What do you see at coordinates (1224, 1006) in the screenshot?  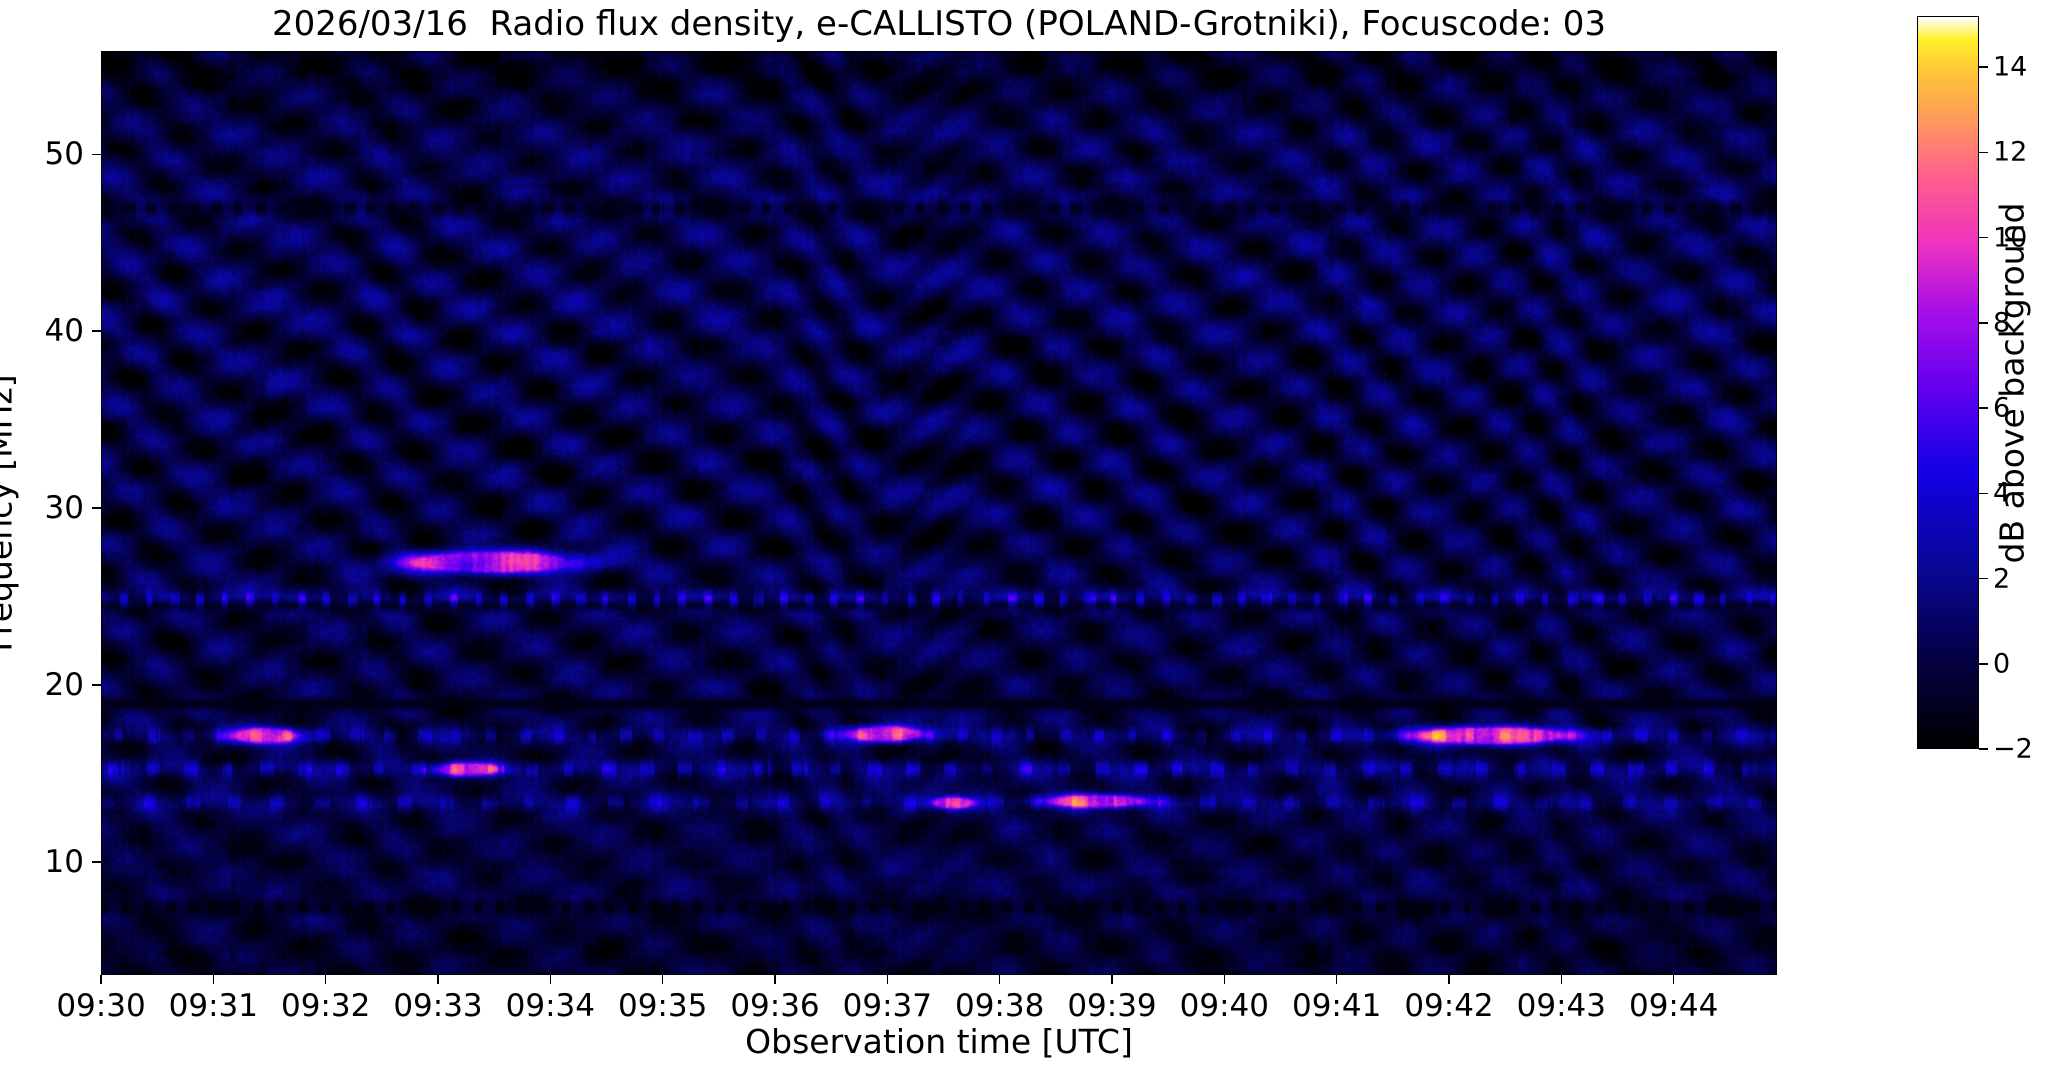 I see `x-tick-label: 09:40` at bounding box center [1224, 1006].